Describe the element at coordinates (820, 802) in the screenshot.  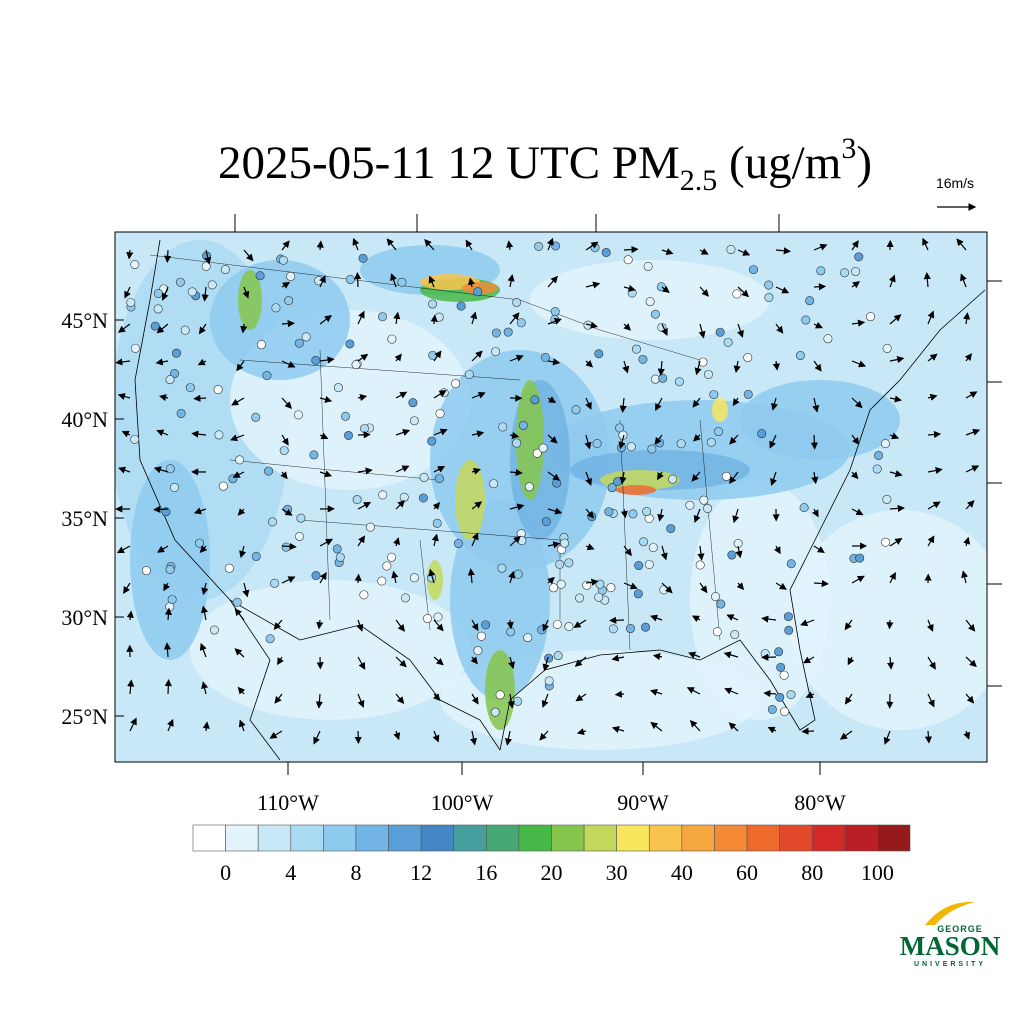
I see `lon-label: 80°W` at that location.